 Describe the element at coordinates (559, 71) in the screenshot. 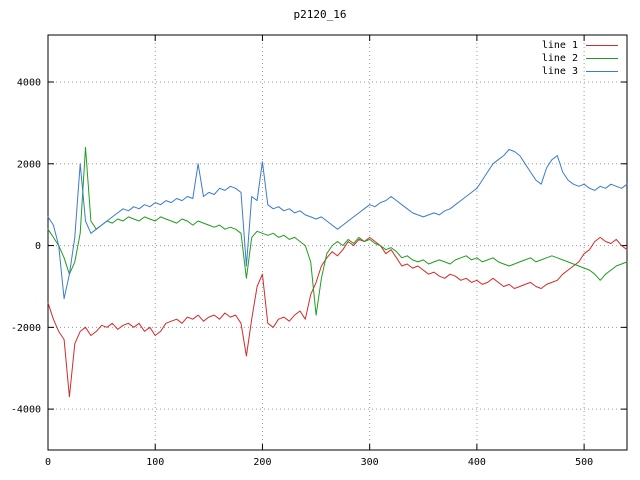

I see `legend-label: line 3` at that location.